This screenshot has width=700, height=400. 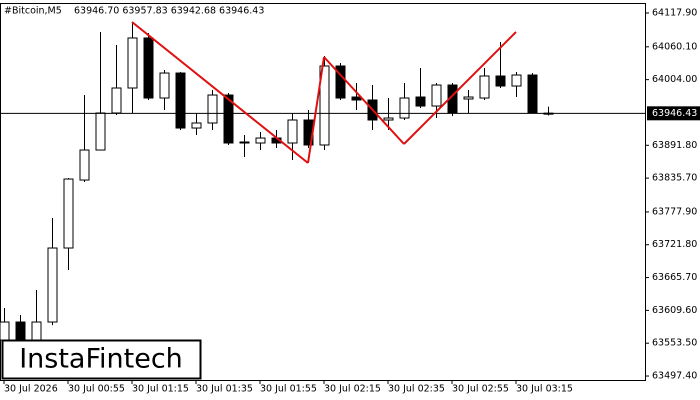 I want to click on x-tick-label: 30 Jul 01:35, so click(x=224, y=389).